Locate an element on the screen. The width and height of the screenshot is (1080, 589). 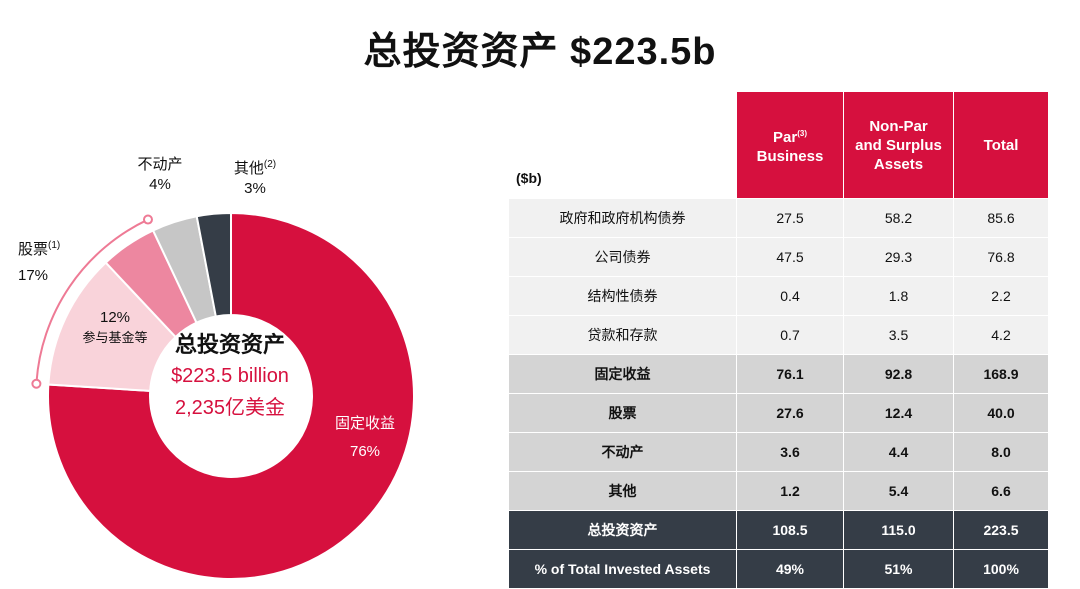
slice-label-other: 其他(2) 3% is located at coordinates (255, 177).